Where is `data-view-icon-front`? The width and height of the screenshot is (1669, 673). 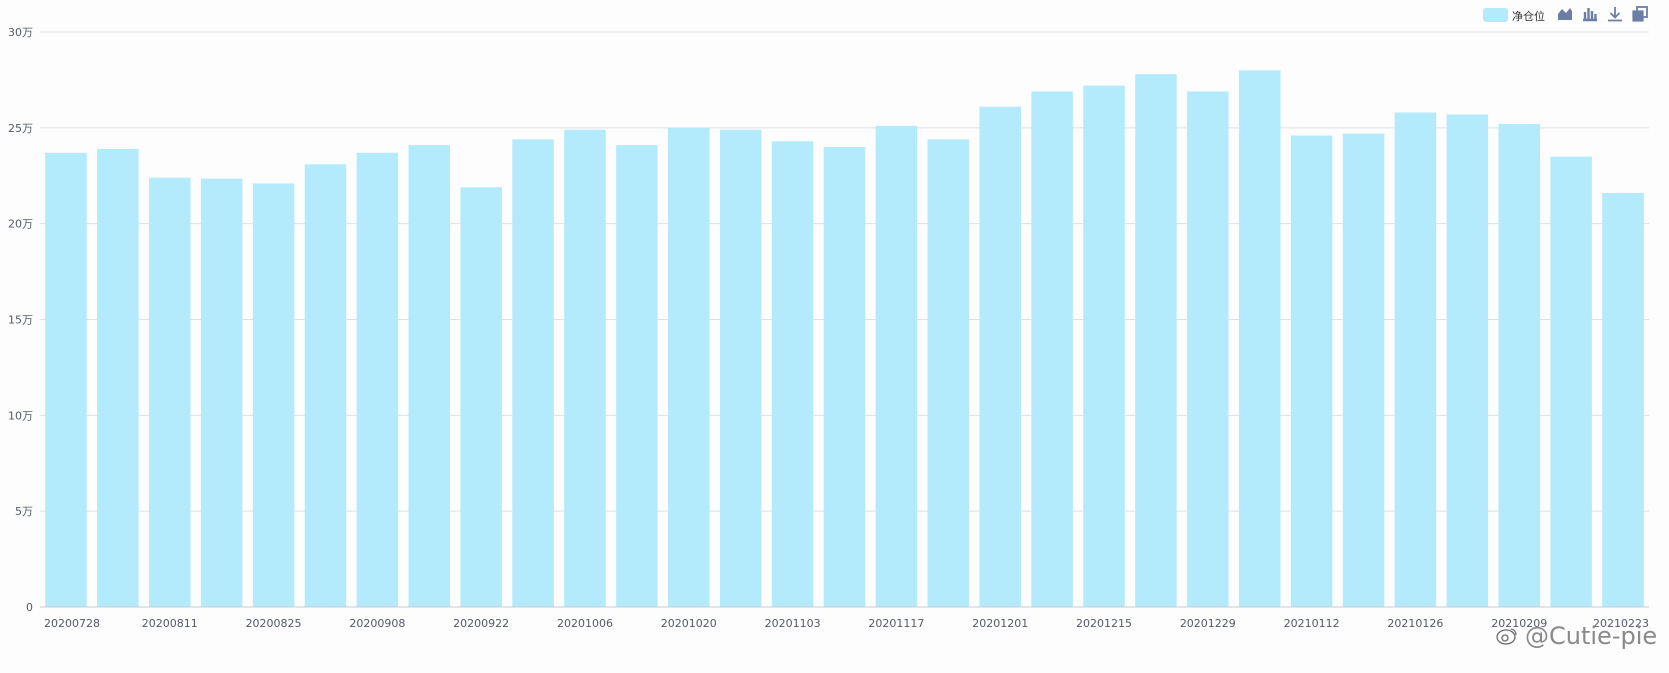
data-view-icon-front is located at coordinates (1638, 16).